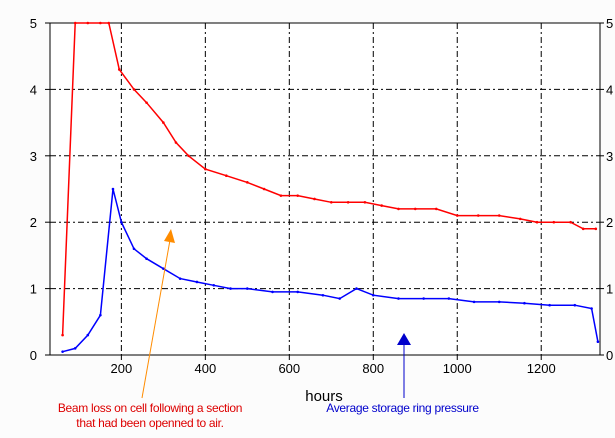  What do you see at coordinates (457, 368) in the screenshot?
I see `x-tick-label: 1000` at bounding box center [457, 368].